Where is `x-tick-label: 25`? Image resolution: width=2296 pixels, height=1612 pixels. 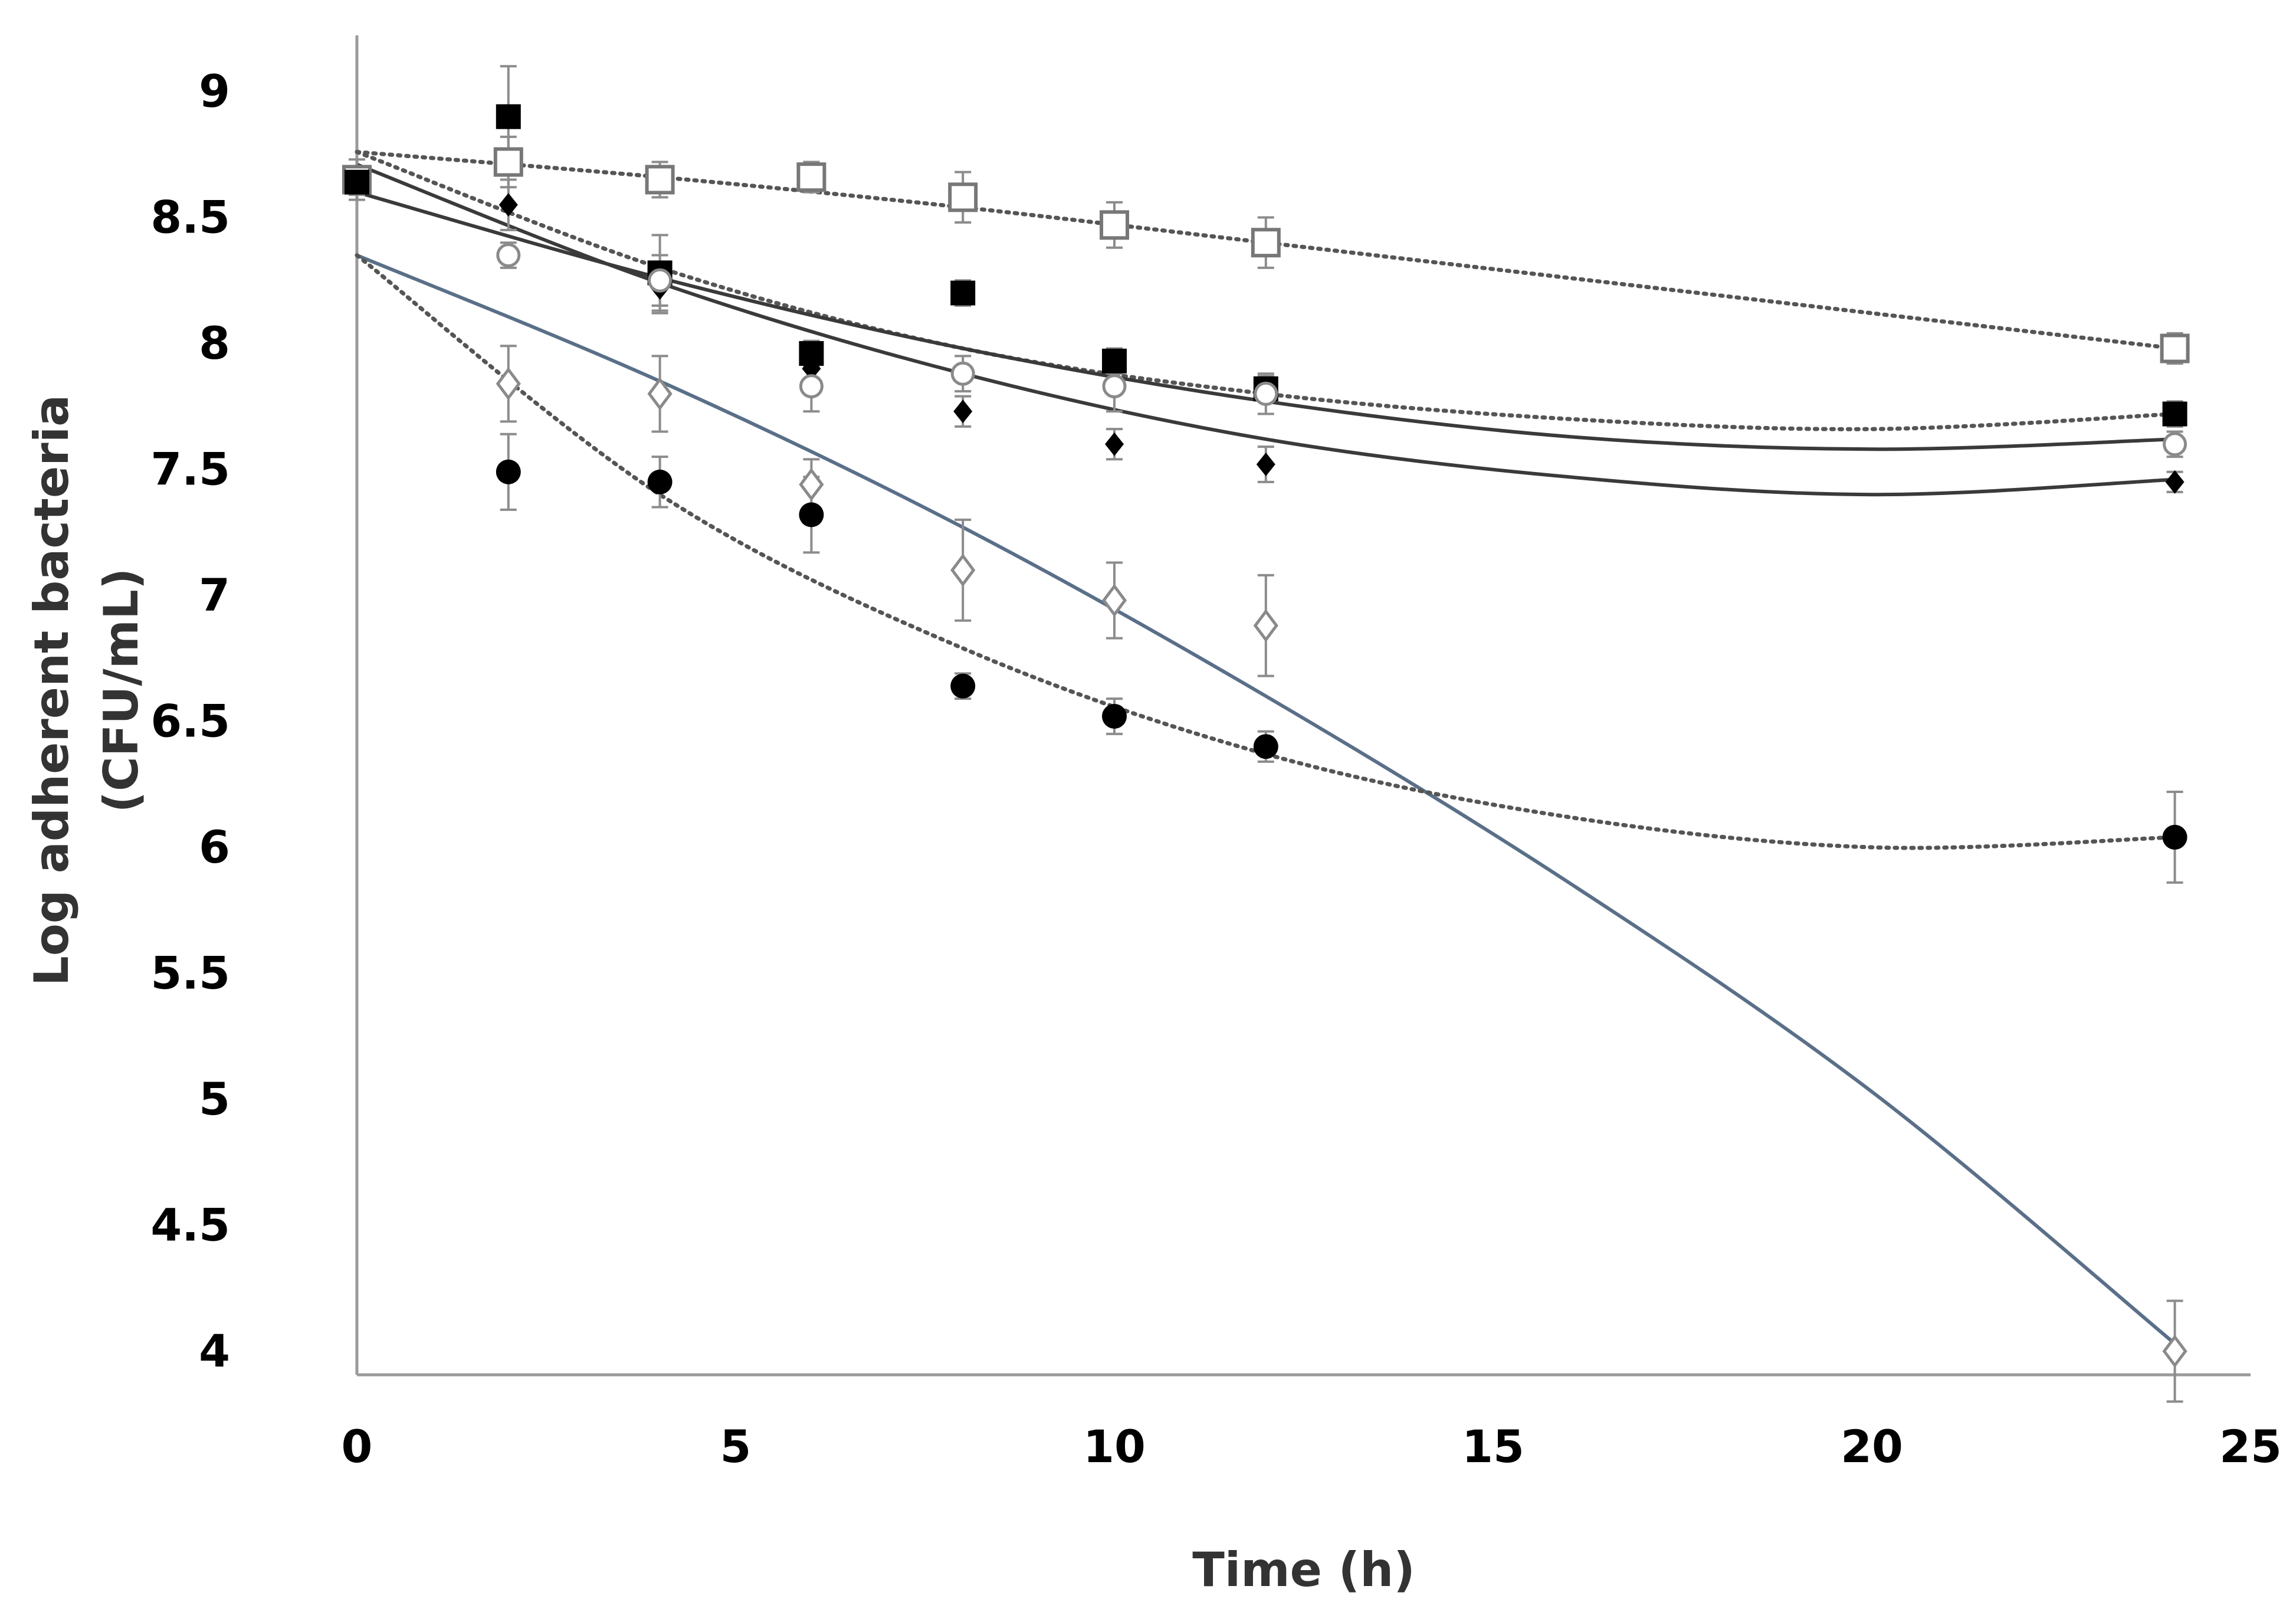 x-tick-label: 25 is located at coordinates (2250, 1446).